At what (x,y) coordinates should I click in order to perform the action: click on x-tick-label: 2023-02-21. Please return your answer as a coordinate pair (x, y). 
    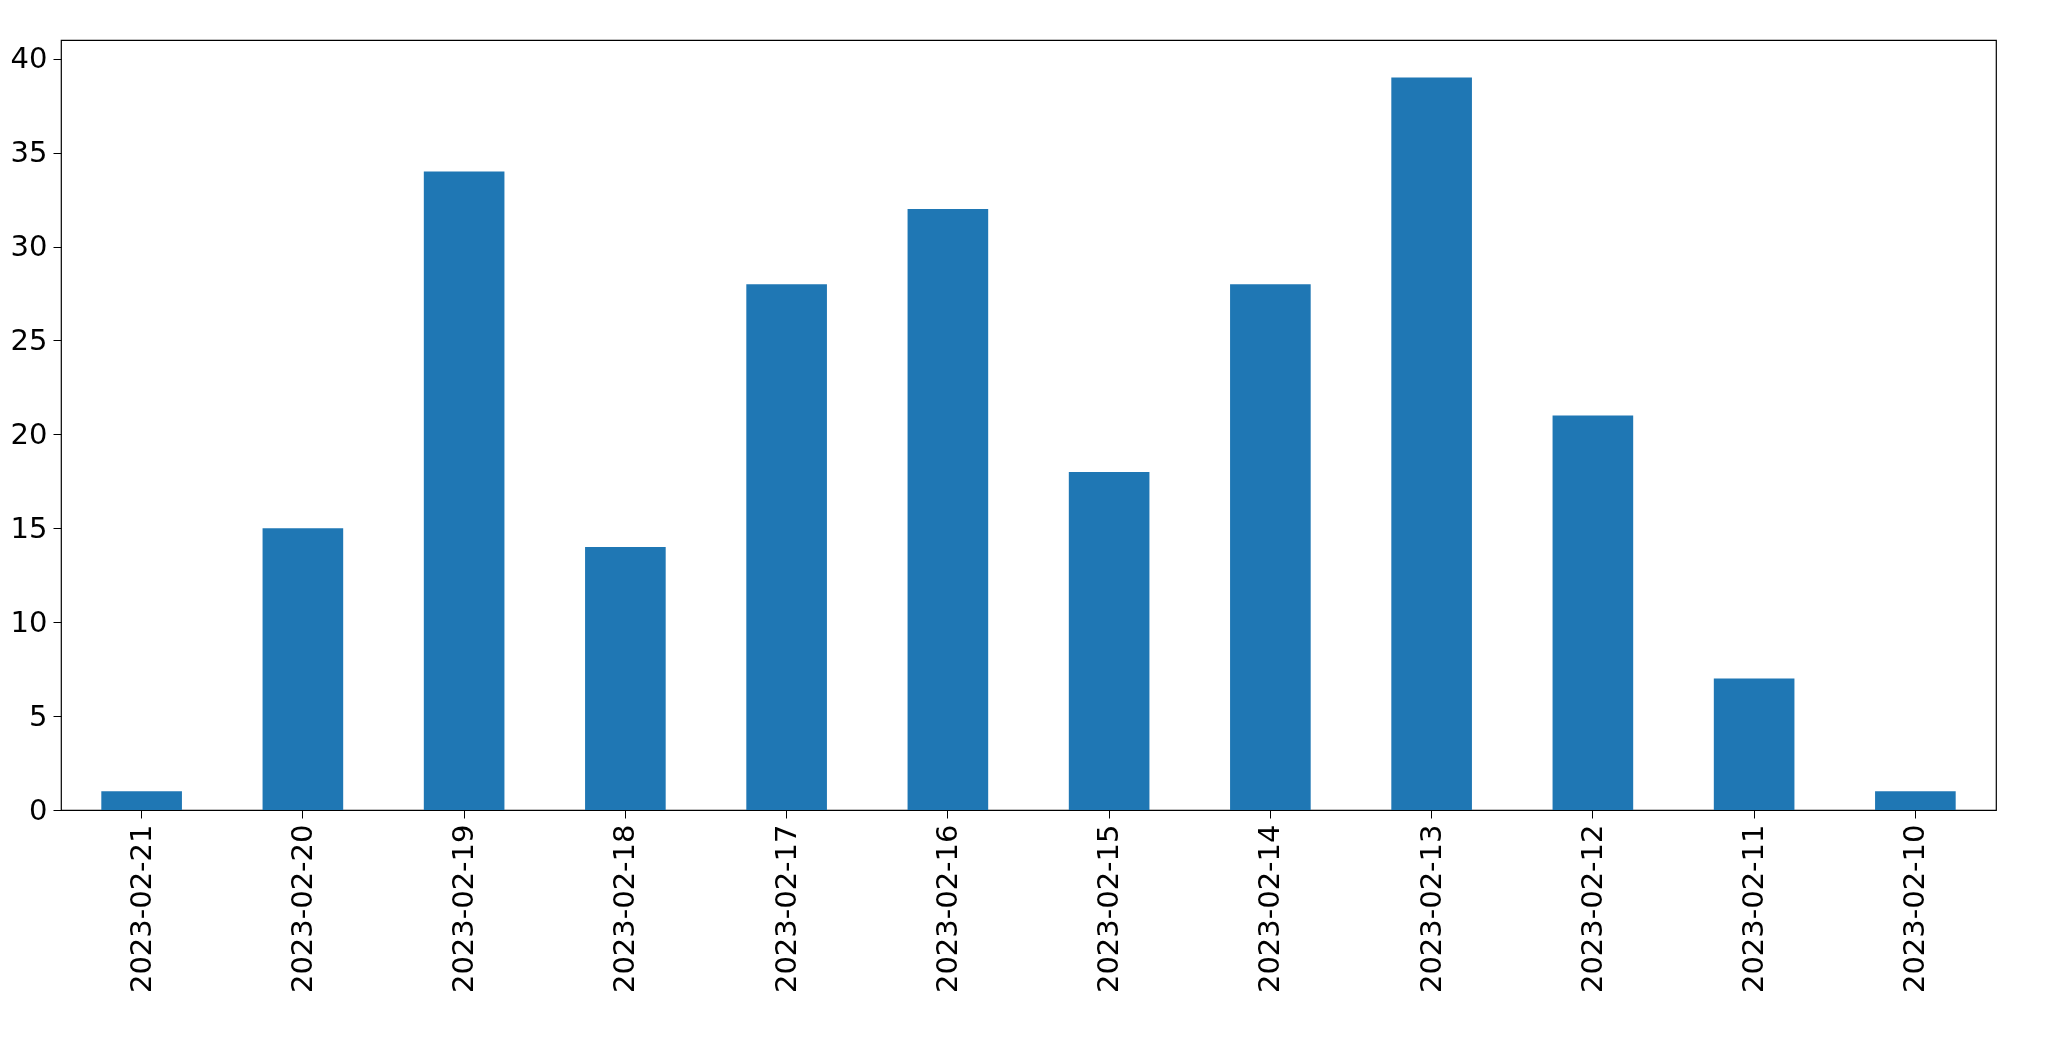
    Looking at the image, I should click on (140, 909).